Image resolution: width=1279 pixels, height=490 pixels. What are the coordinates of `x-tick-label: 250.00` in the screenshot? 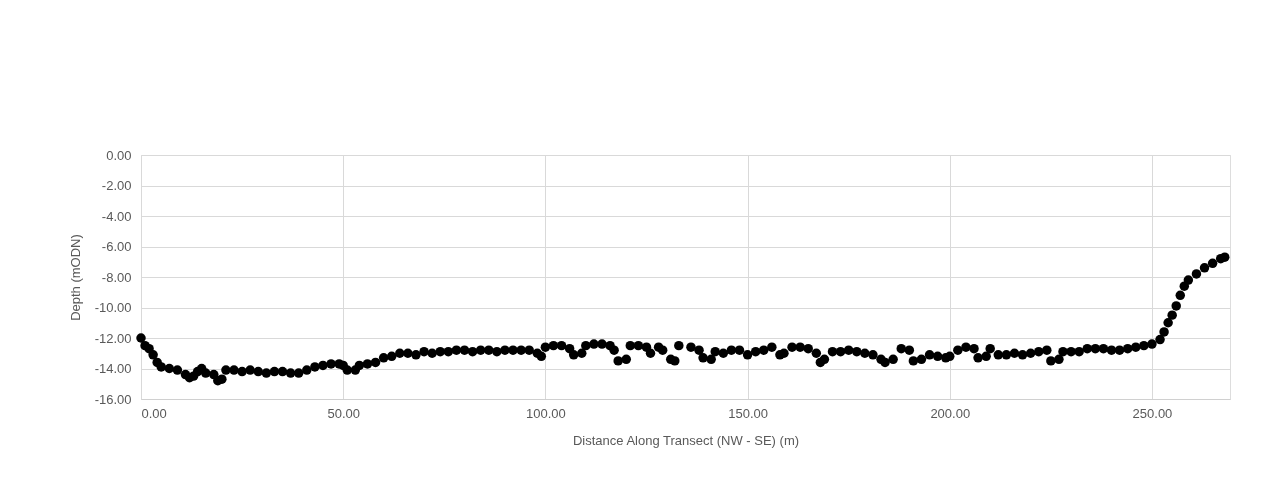 It's located at (1152, 413).